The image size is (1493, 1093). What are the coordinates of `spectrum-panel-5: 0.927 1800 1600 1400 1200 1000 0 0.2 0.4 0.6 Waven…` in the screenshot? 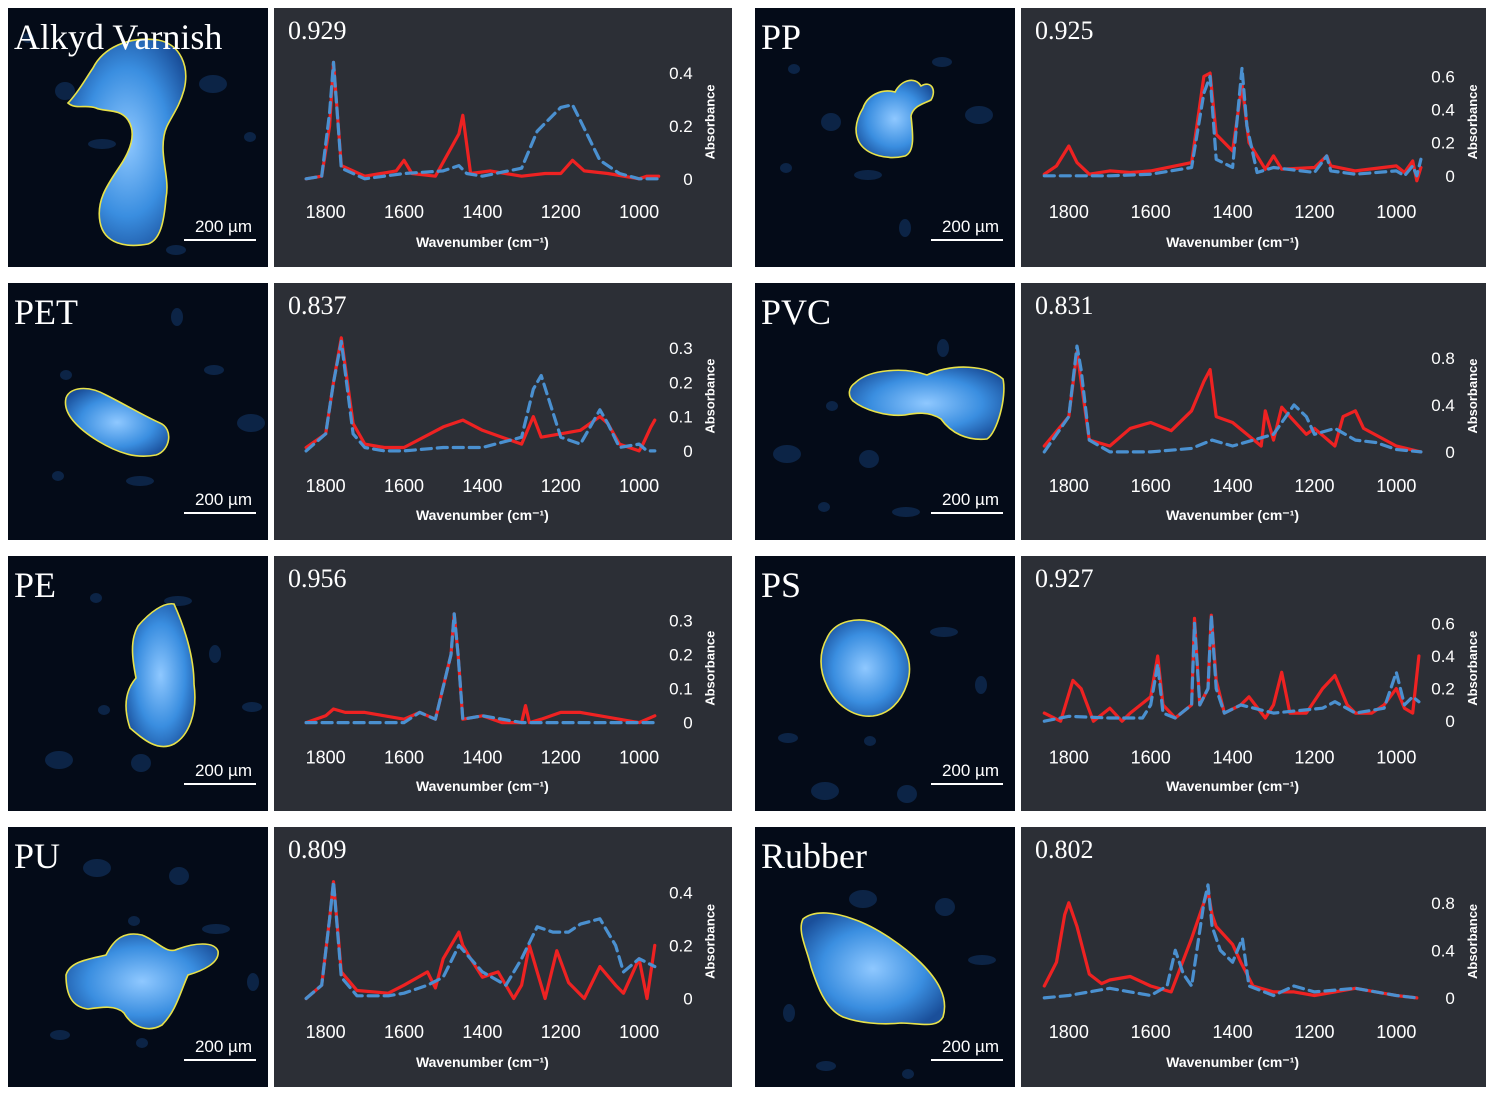 It's located at (1253, 683).